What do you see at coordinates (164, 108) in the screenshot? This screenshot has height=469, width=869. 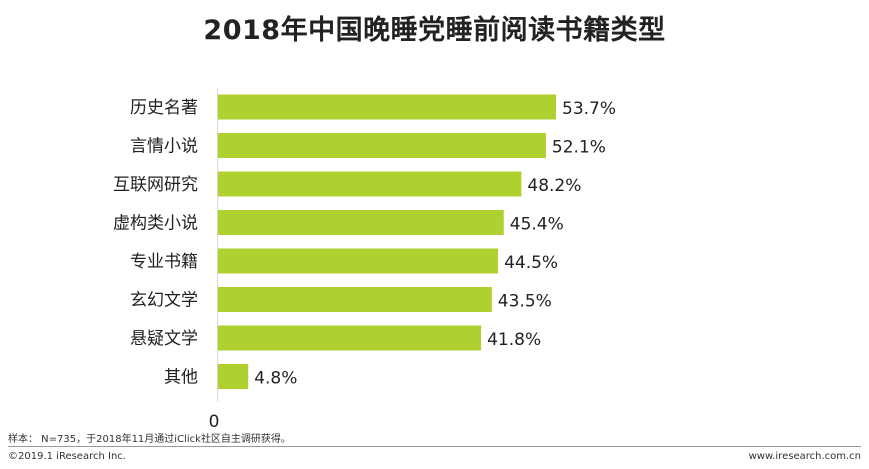 I see `category-label: 历史名著` at bounding box center [164, 108].